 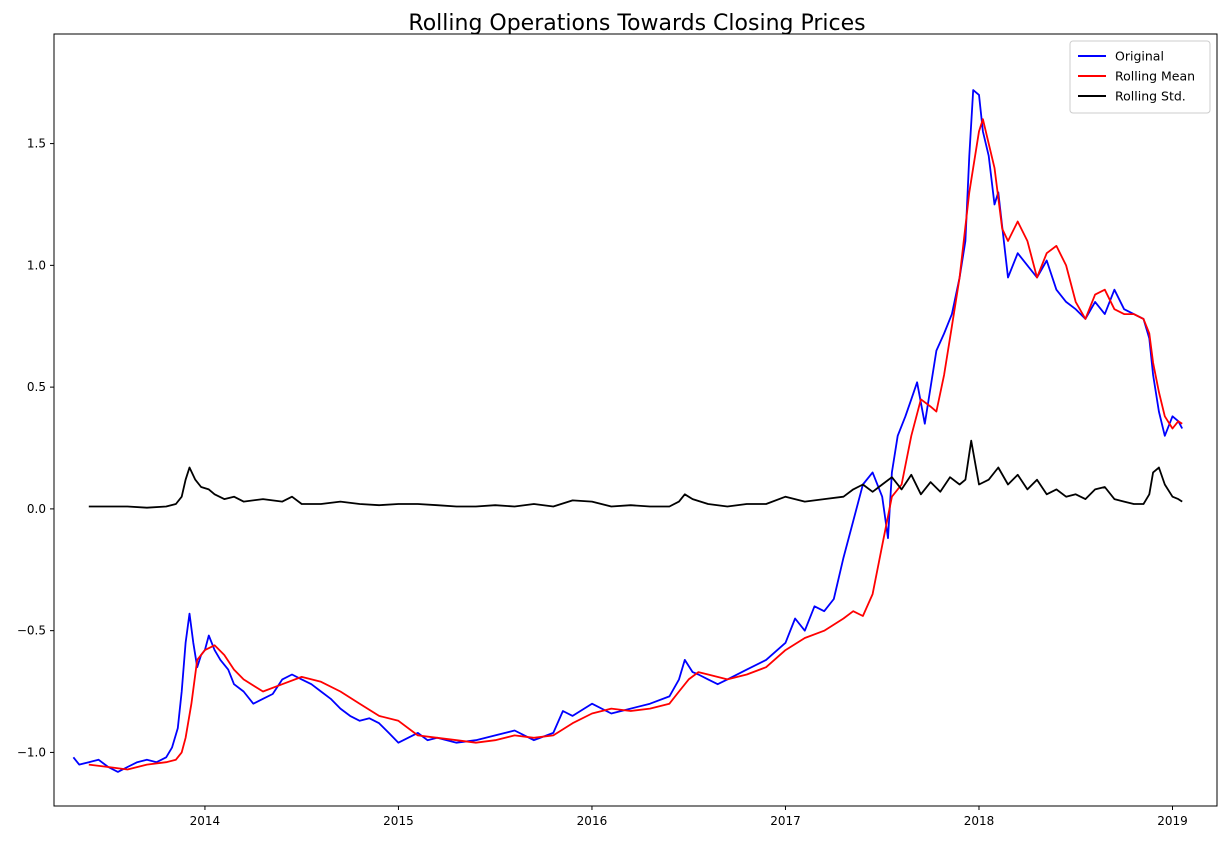 I want to click on x-tick-label: 2015, so click(x=398, y=821).